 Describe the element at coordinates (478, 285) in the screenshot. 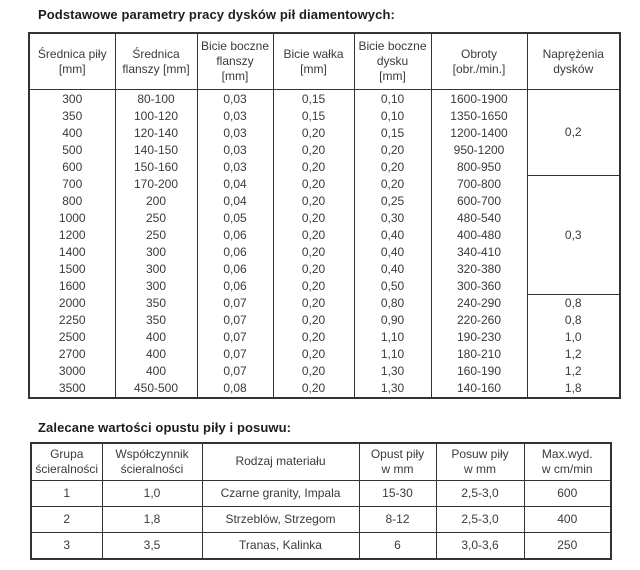

I see `saw-parameters-cell-r11-c5: 300-360` at that location.